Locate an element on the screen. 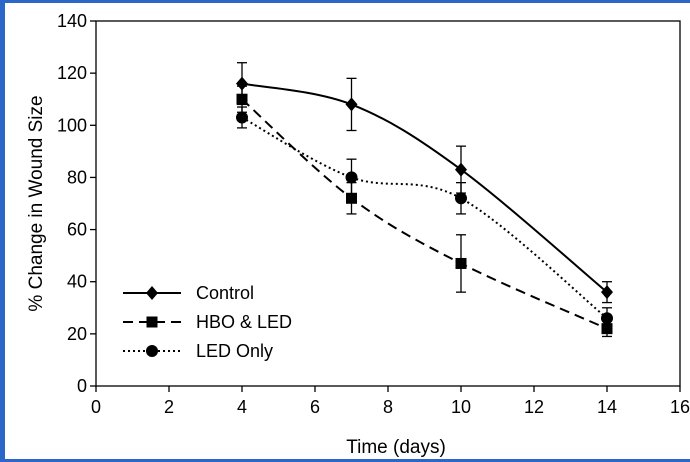 This screenshot has width=690, height=462. x-tick-label: 12 is located at coordinates (534, 407).